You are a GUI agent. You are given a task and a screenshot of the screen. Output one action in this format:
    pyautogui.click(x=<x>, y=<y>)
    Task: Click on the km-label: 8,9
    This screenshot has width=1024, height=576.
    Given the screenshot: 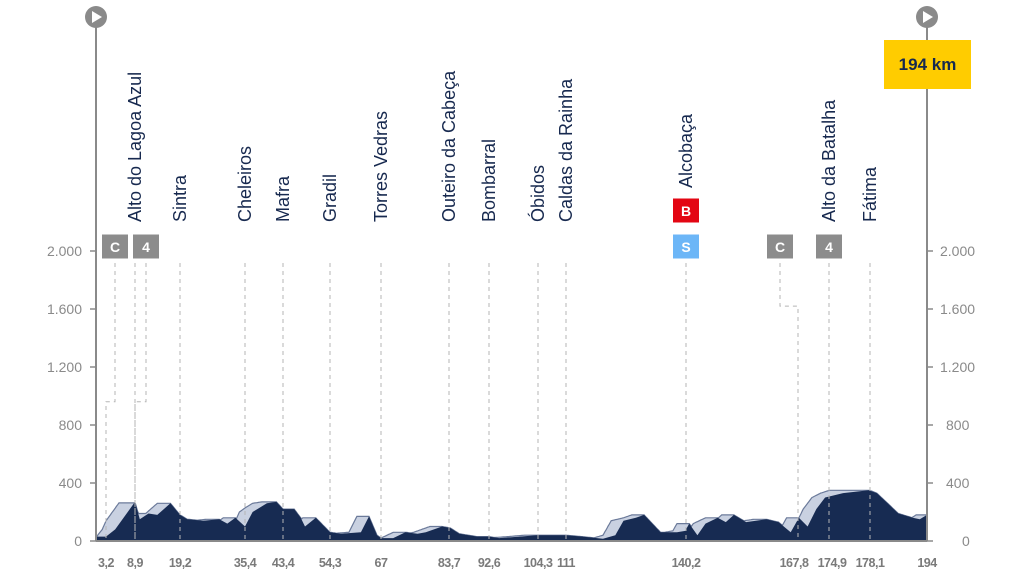 What is the action you would take?
    pyautogui.click(x=135, y=563)
    